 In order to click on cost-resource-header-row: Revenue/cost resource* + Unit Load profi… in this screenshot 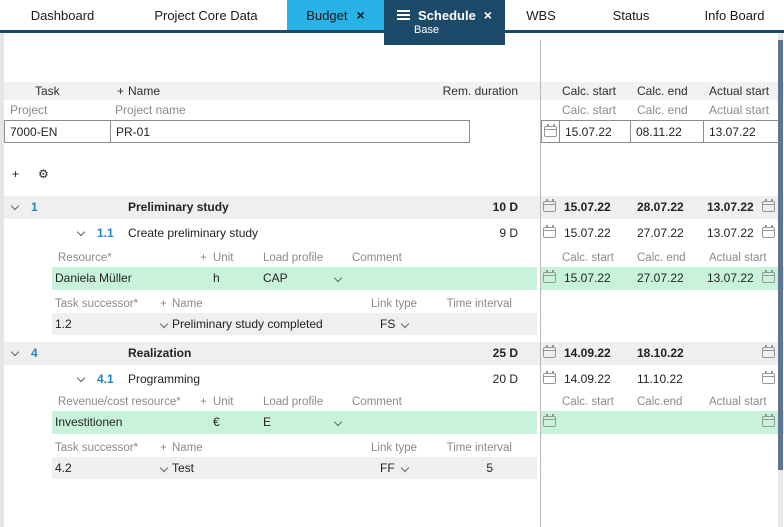, I will do `click(394, 402)`.